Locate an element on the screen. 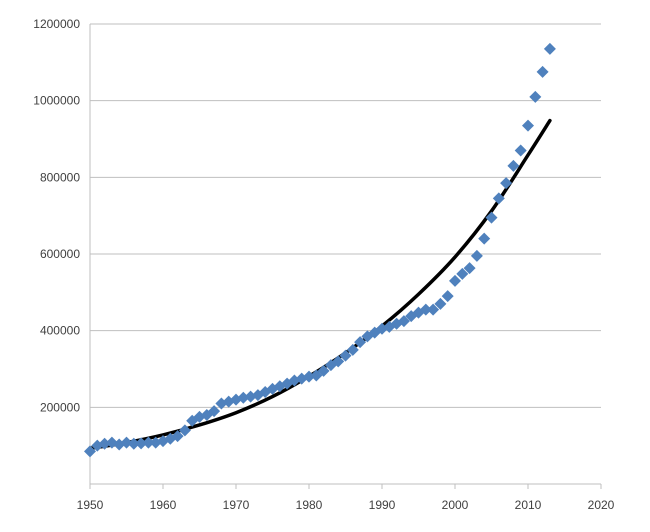 This screenshot has width=650, height=532. y-tick-label: 200000 is located at coordinates (60, 407).